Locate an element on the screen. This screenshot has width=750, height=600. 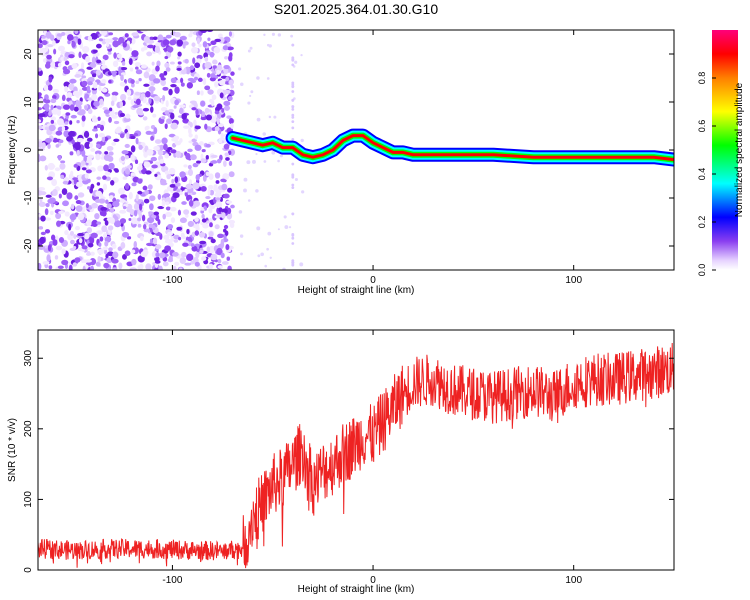
colorbar-tick-label: 0.4 is located at coordinates (702, 174).